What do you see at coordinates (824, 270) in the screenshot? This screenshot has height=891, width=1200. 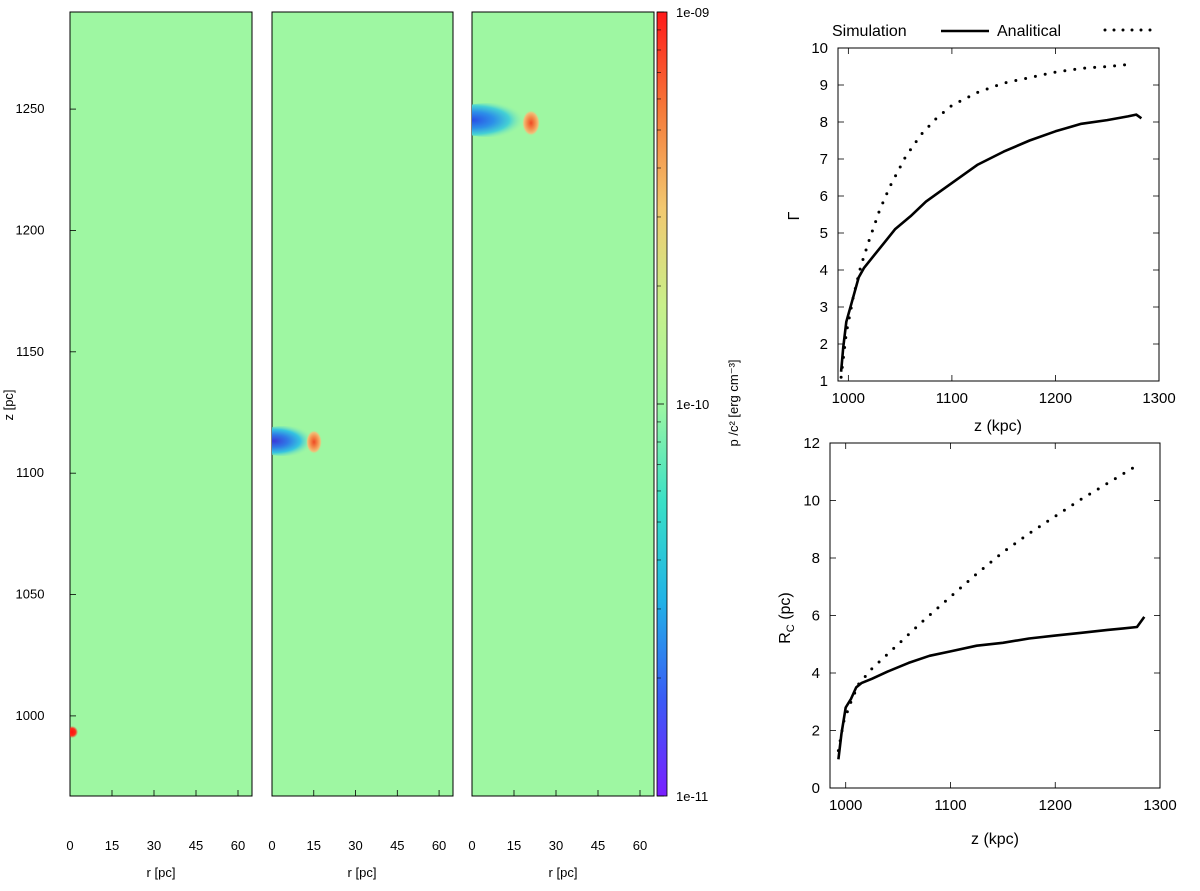 I see `gamma-y-tick-label: 4` at bounding box center [824, 270].